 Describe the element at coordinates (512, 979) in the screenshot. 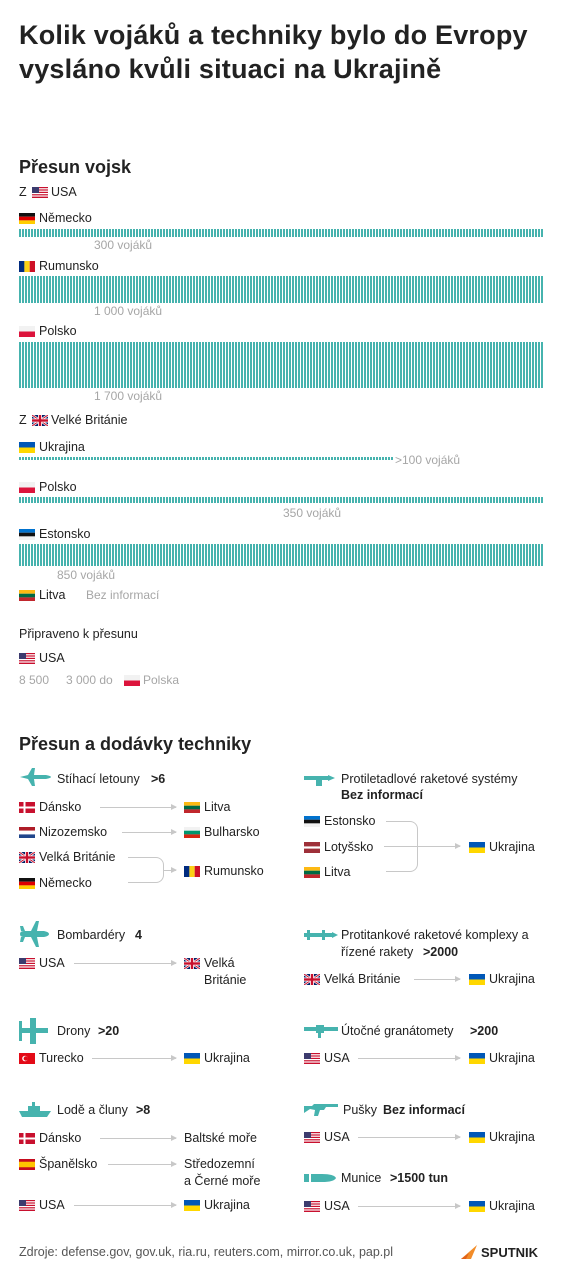

I see `antitank-to: Ukrajina` at that location.